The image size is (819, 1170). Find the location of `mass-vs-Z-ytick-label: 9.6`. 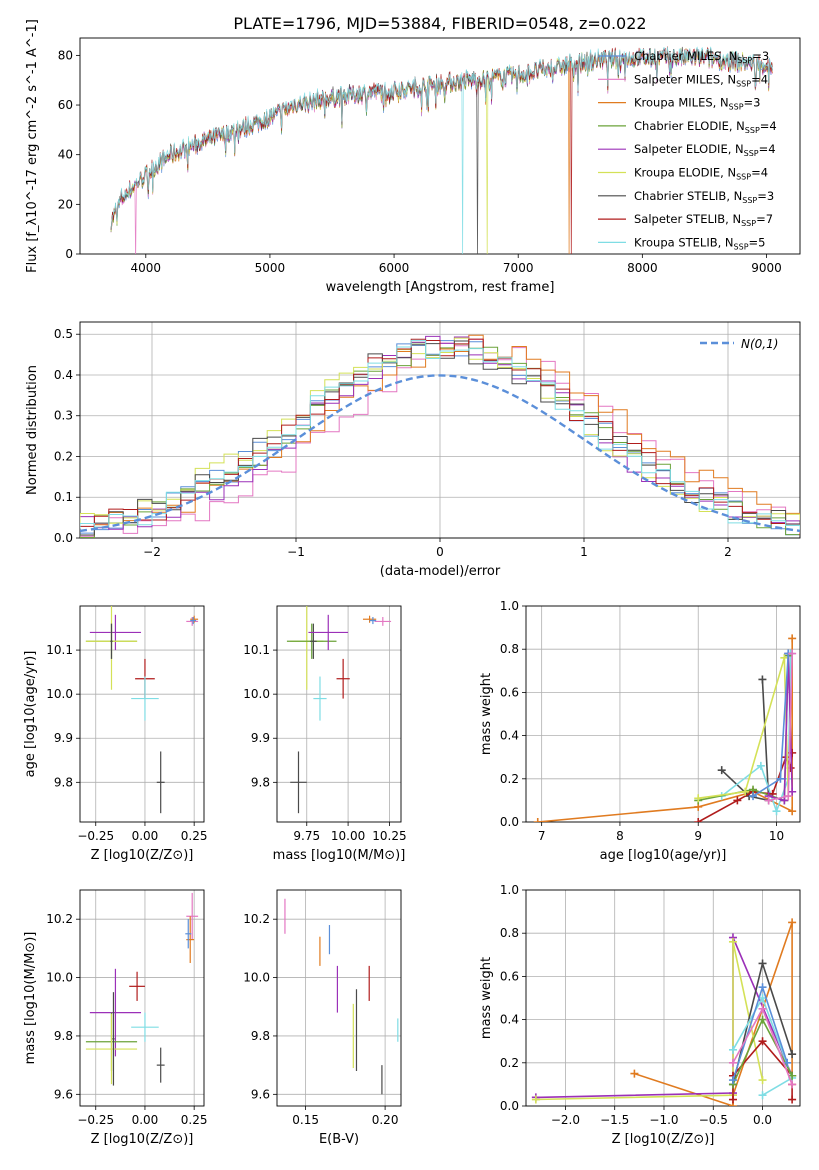

mass-vs-Z-ytick-label: 9.6 is located at coordinates (63, 1094).